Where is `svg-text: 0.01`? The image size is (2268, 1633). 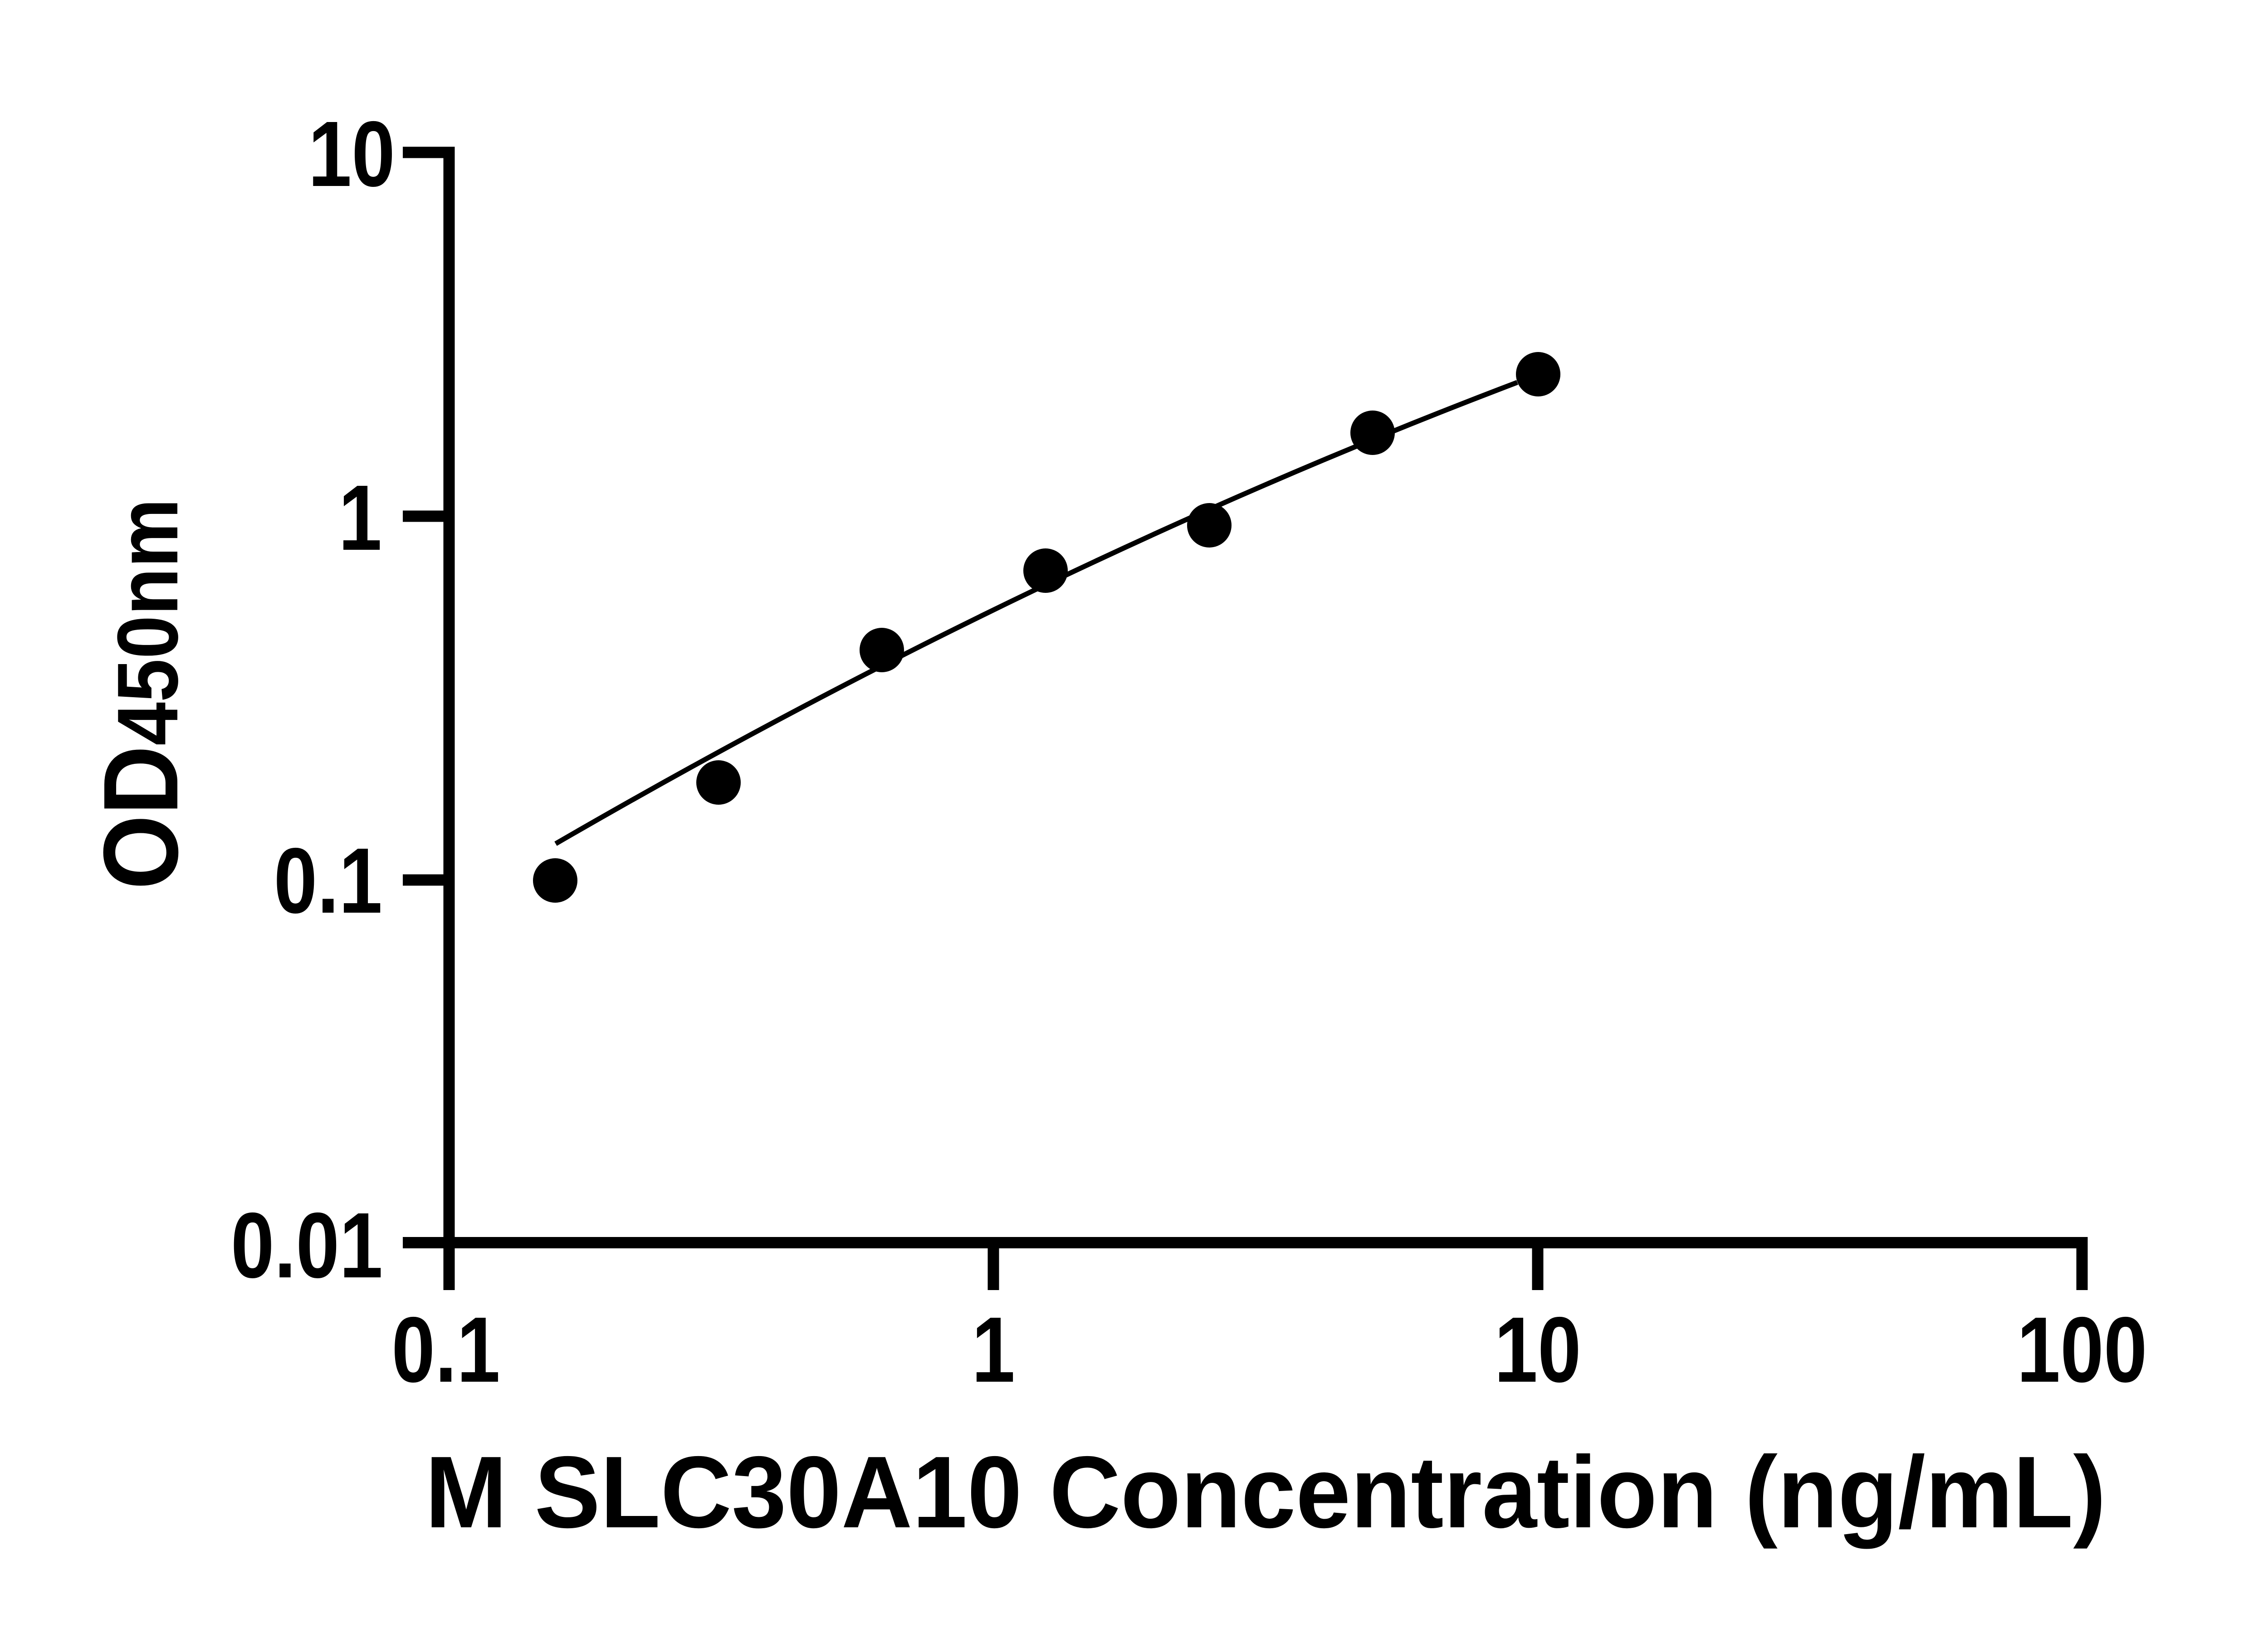
svg-text: 0.01 is located at coordinates (307, 1245).